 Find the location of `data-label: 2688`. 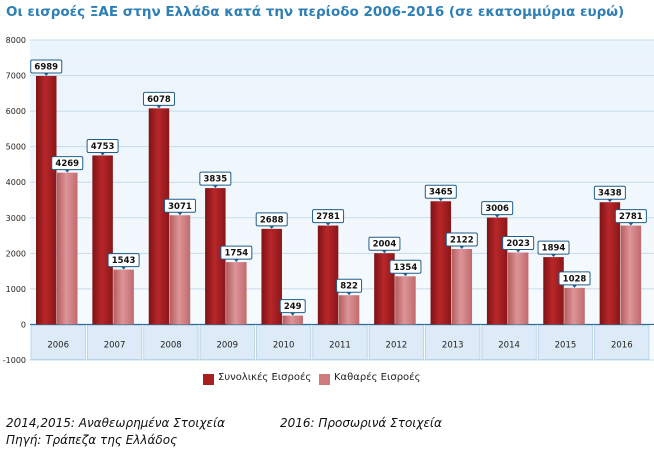

data-label: 2688 is located at coordinates (271, 220).